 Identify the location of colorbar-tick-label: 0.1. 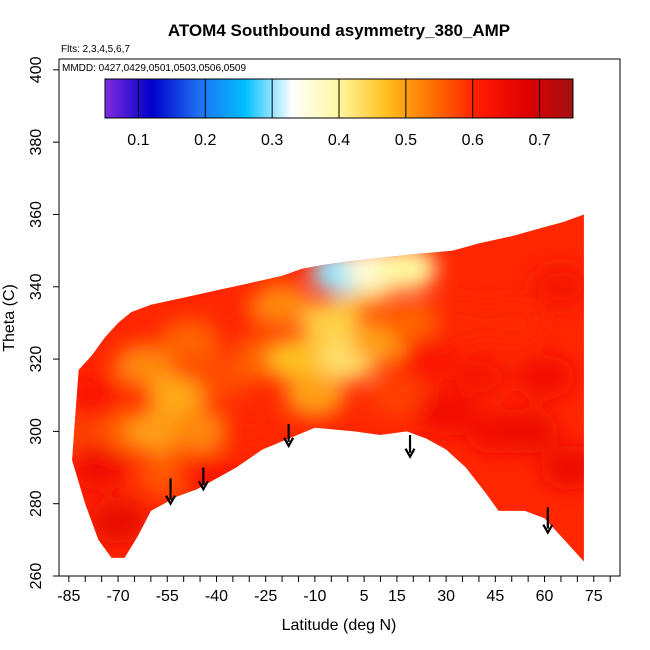
(138, 140).